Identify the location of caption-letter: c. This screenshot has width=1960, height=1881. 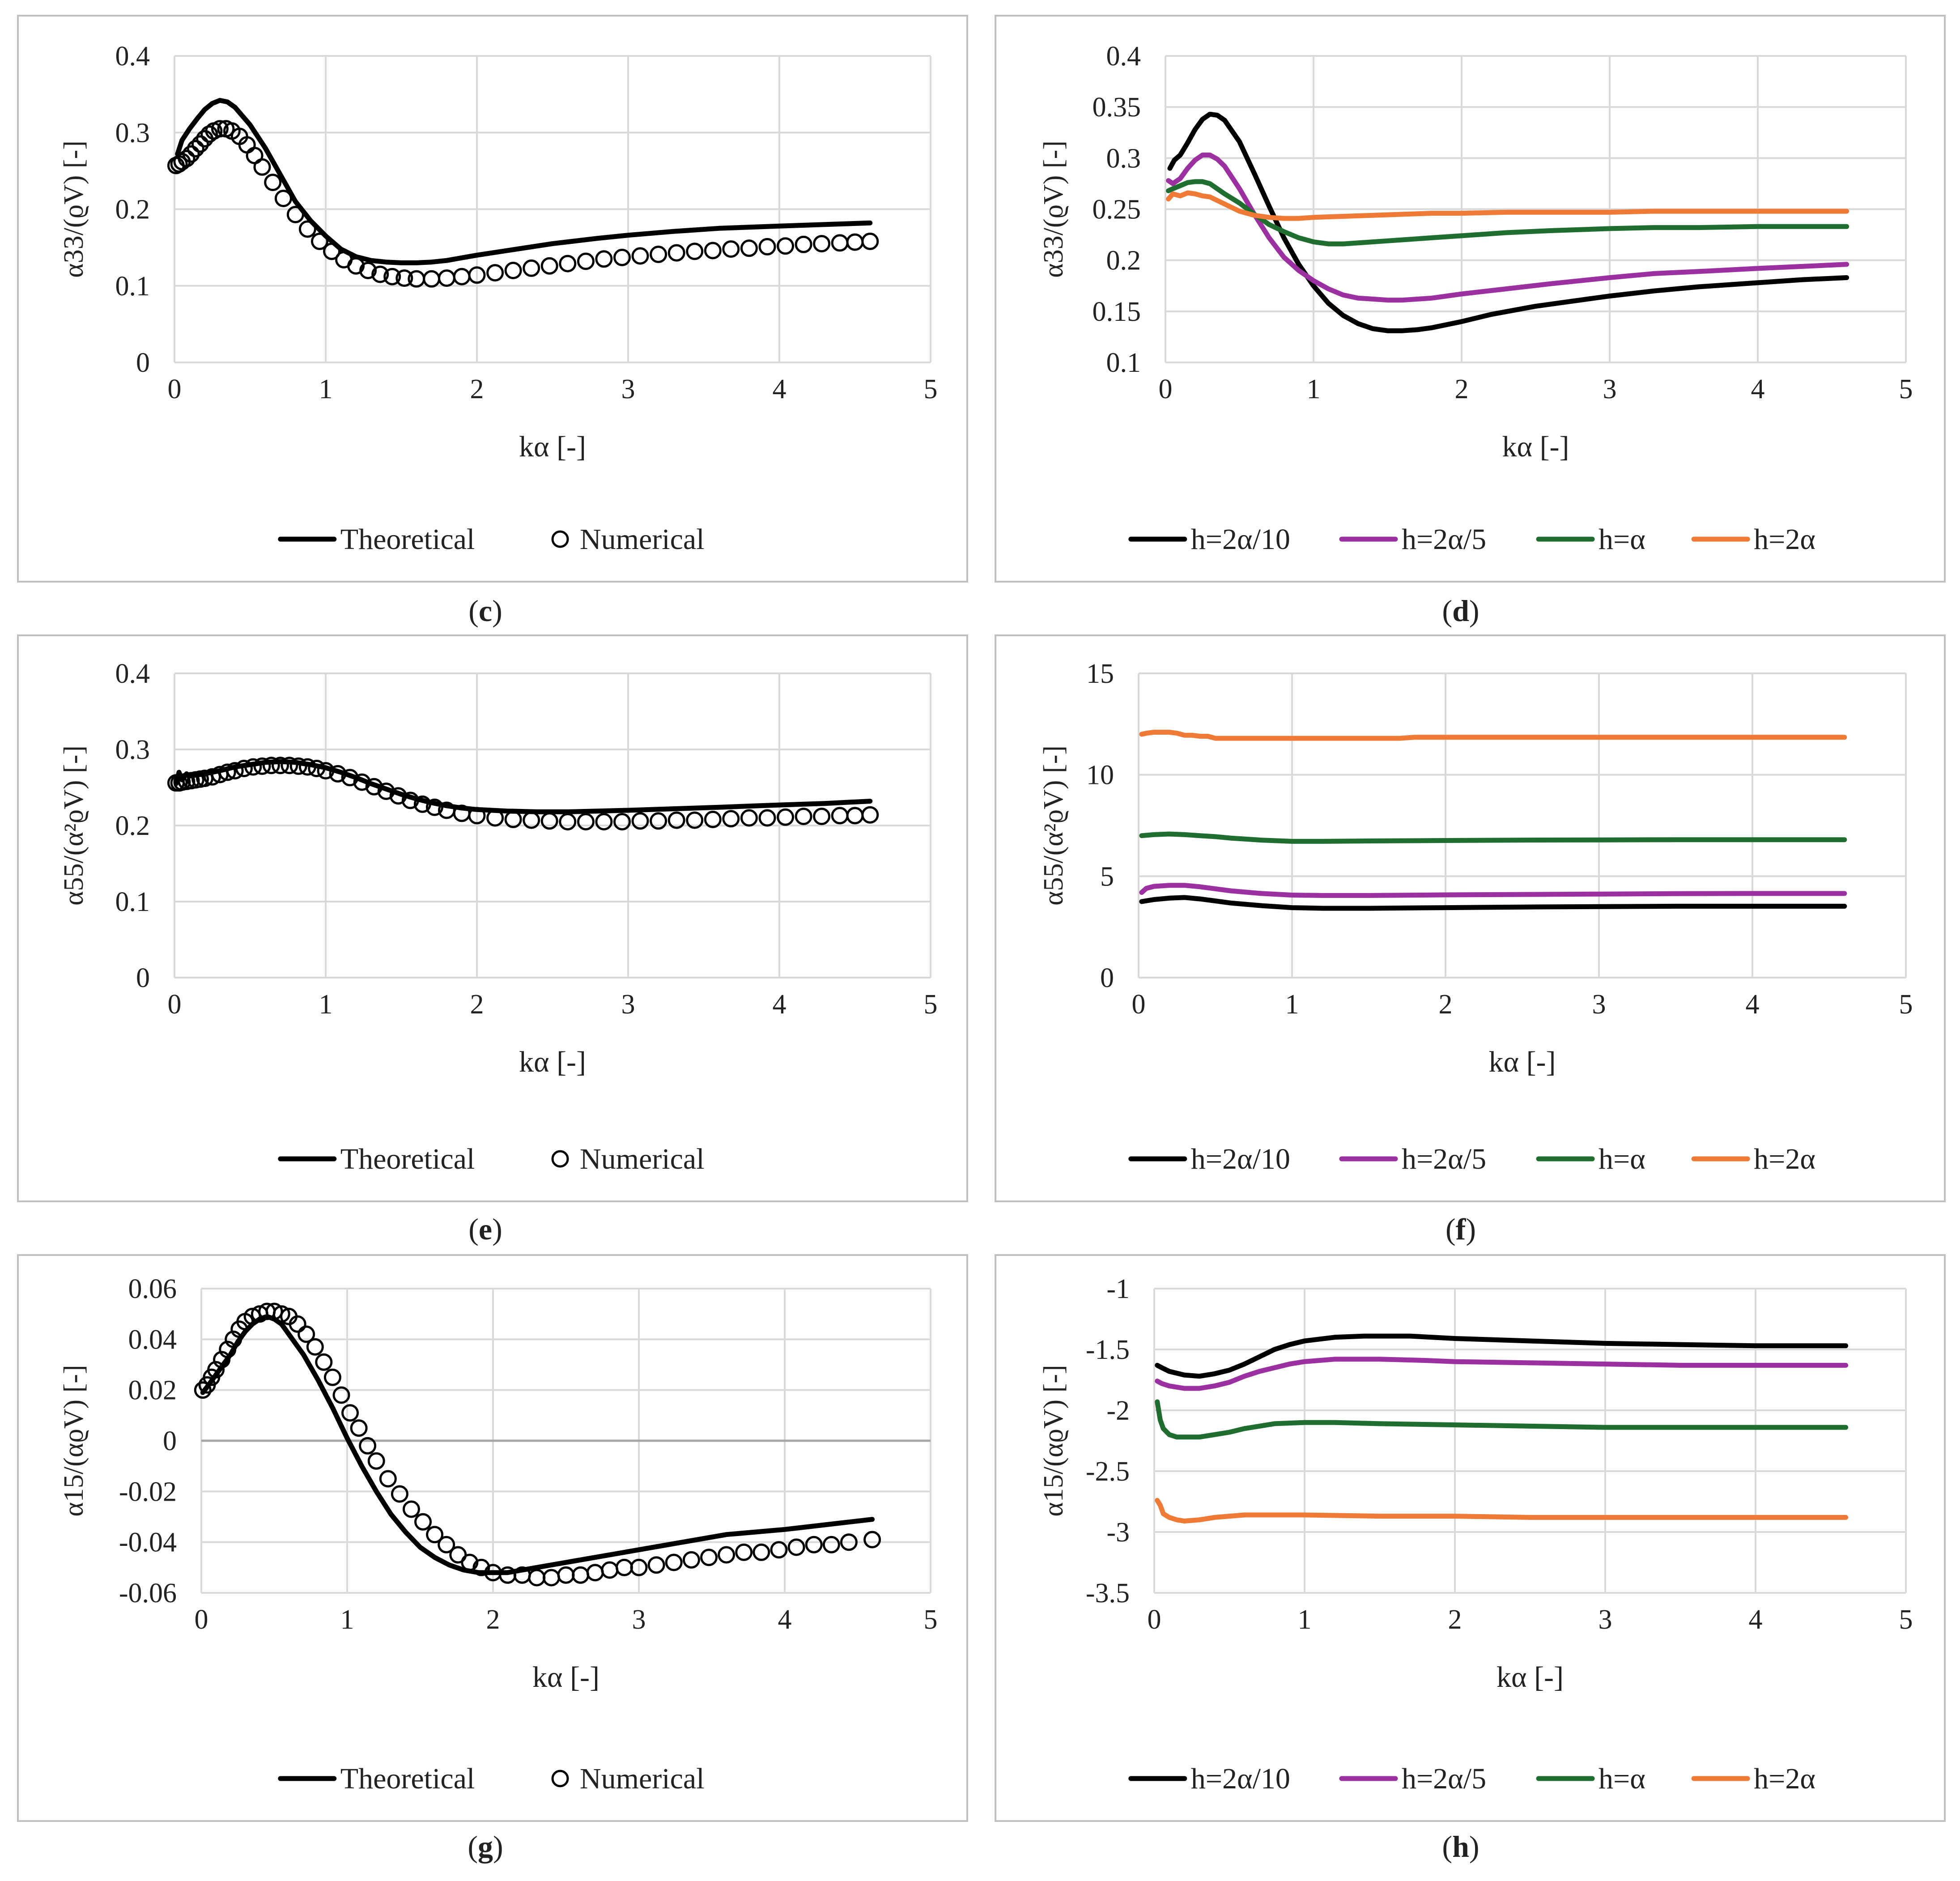
(485, 611).